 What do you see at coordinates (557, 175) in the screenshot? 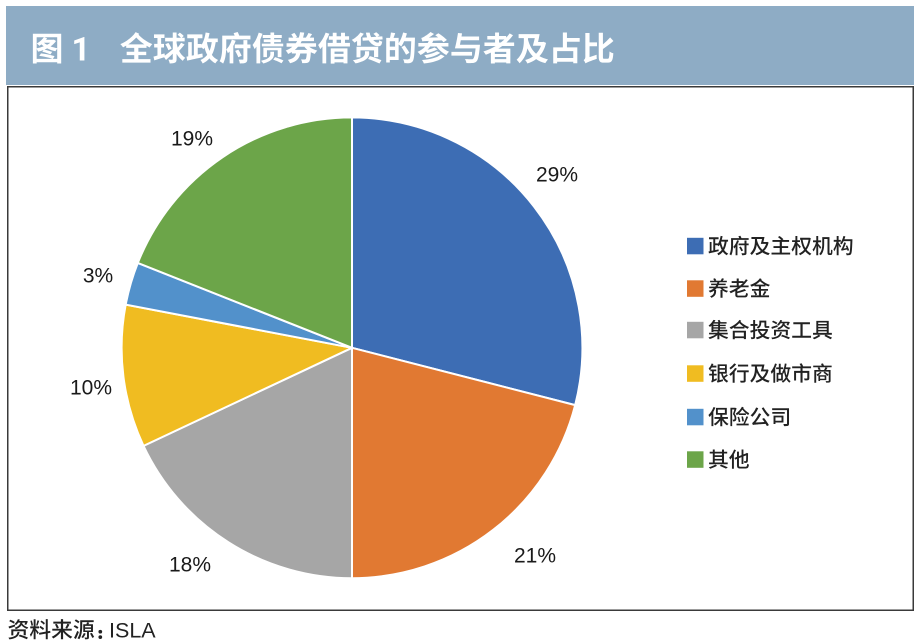
I see `svg-text: 29%` at bounding box center [557, 175].